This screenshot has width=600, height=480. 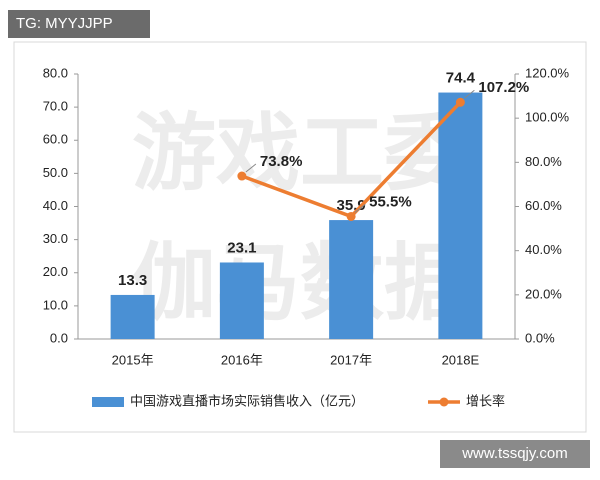 What do you see at coordinates (461, 359) in the screenshot?
I see `x-tick-label: 2018E` at bounding box center [461, 359].